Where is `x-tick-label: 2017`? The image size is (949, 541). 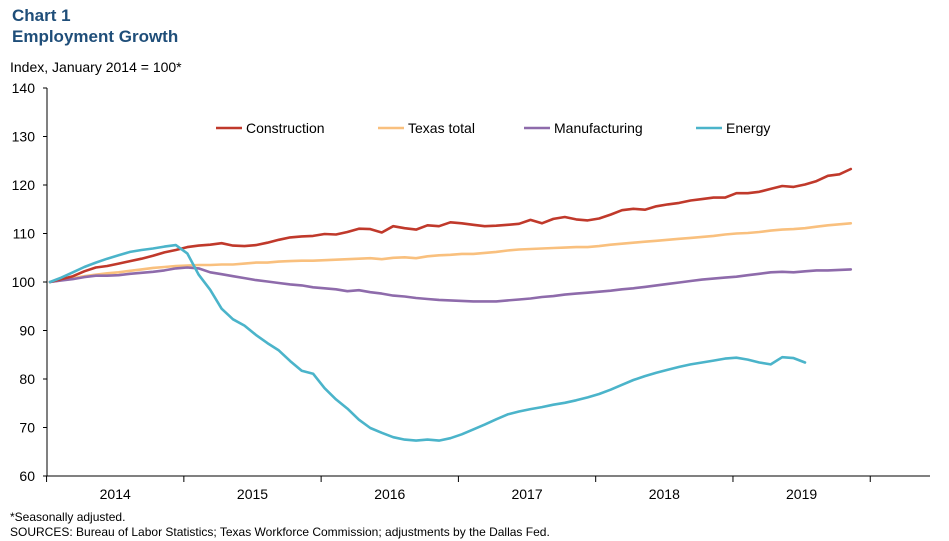
x-tick-label: 2017 is located at coordinates (526, 494).